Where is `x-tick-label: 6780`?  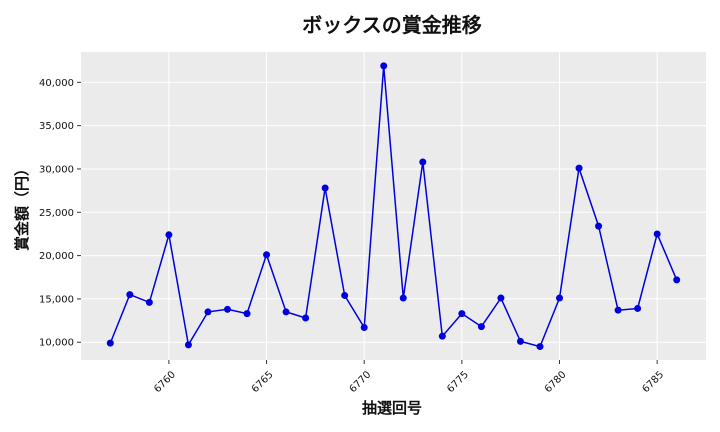 x-tick-label: 6780 is located at coordinates (556, 382).